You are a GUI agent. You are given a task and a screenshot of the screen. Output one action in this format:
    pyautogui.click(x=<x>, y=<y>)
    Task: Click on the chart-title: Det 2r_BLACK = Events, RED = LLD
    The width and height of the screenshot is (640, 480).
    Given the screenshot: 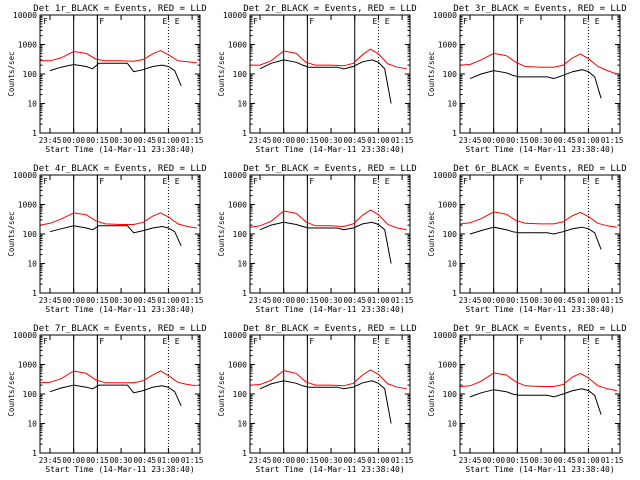 What is the action you would take?
    pyautogui.click(x=329, y=9)
    